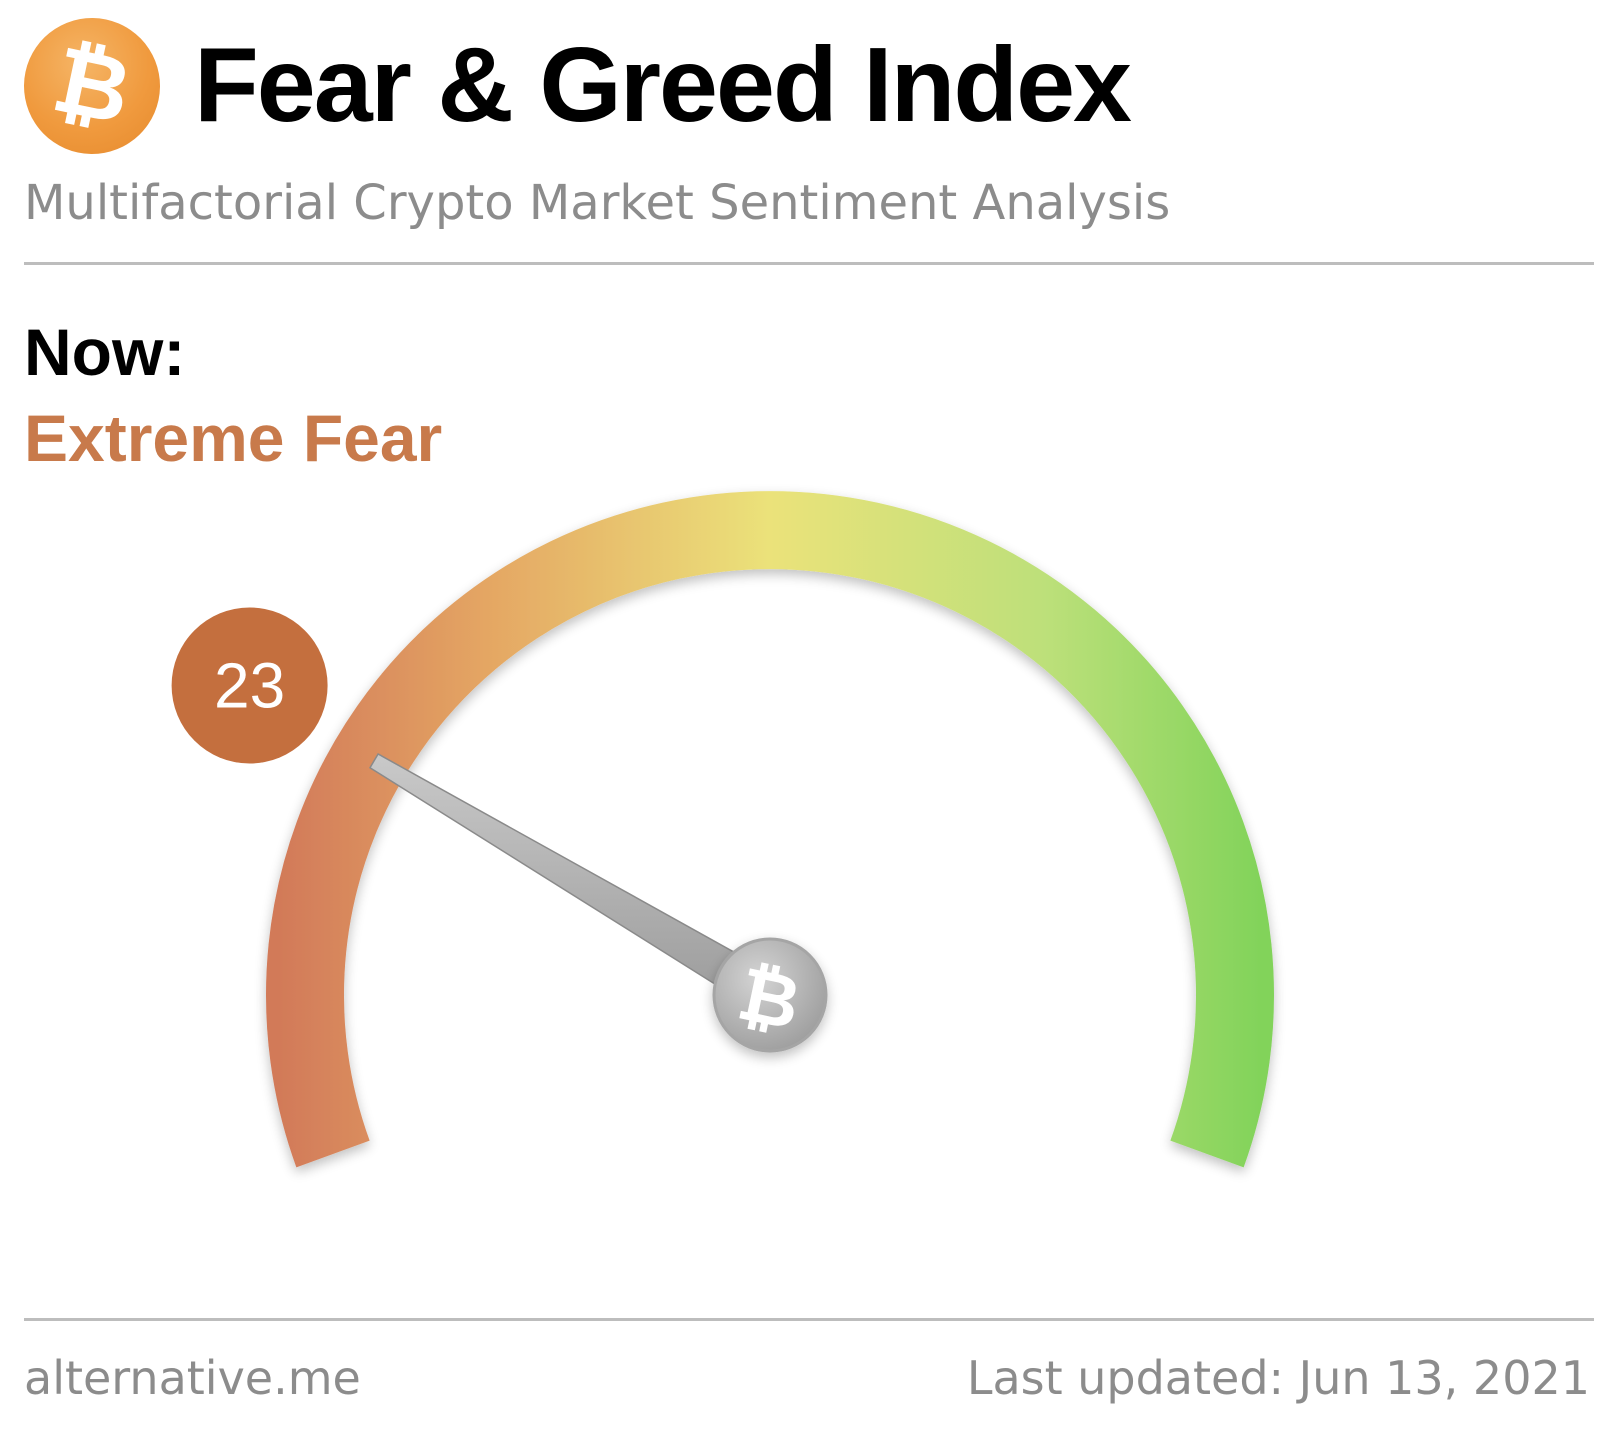 This screenshot has width=1600, height=1430. What do you see at coordinates (1278, 1378) in the screenshot?
I see `last-updated: Last updated: Jun 13, 2021` at bounding box center [1278, 1378].